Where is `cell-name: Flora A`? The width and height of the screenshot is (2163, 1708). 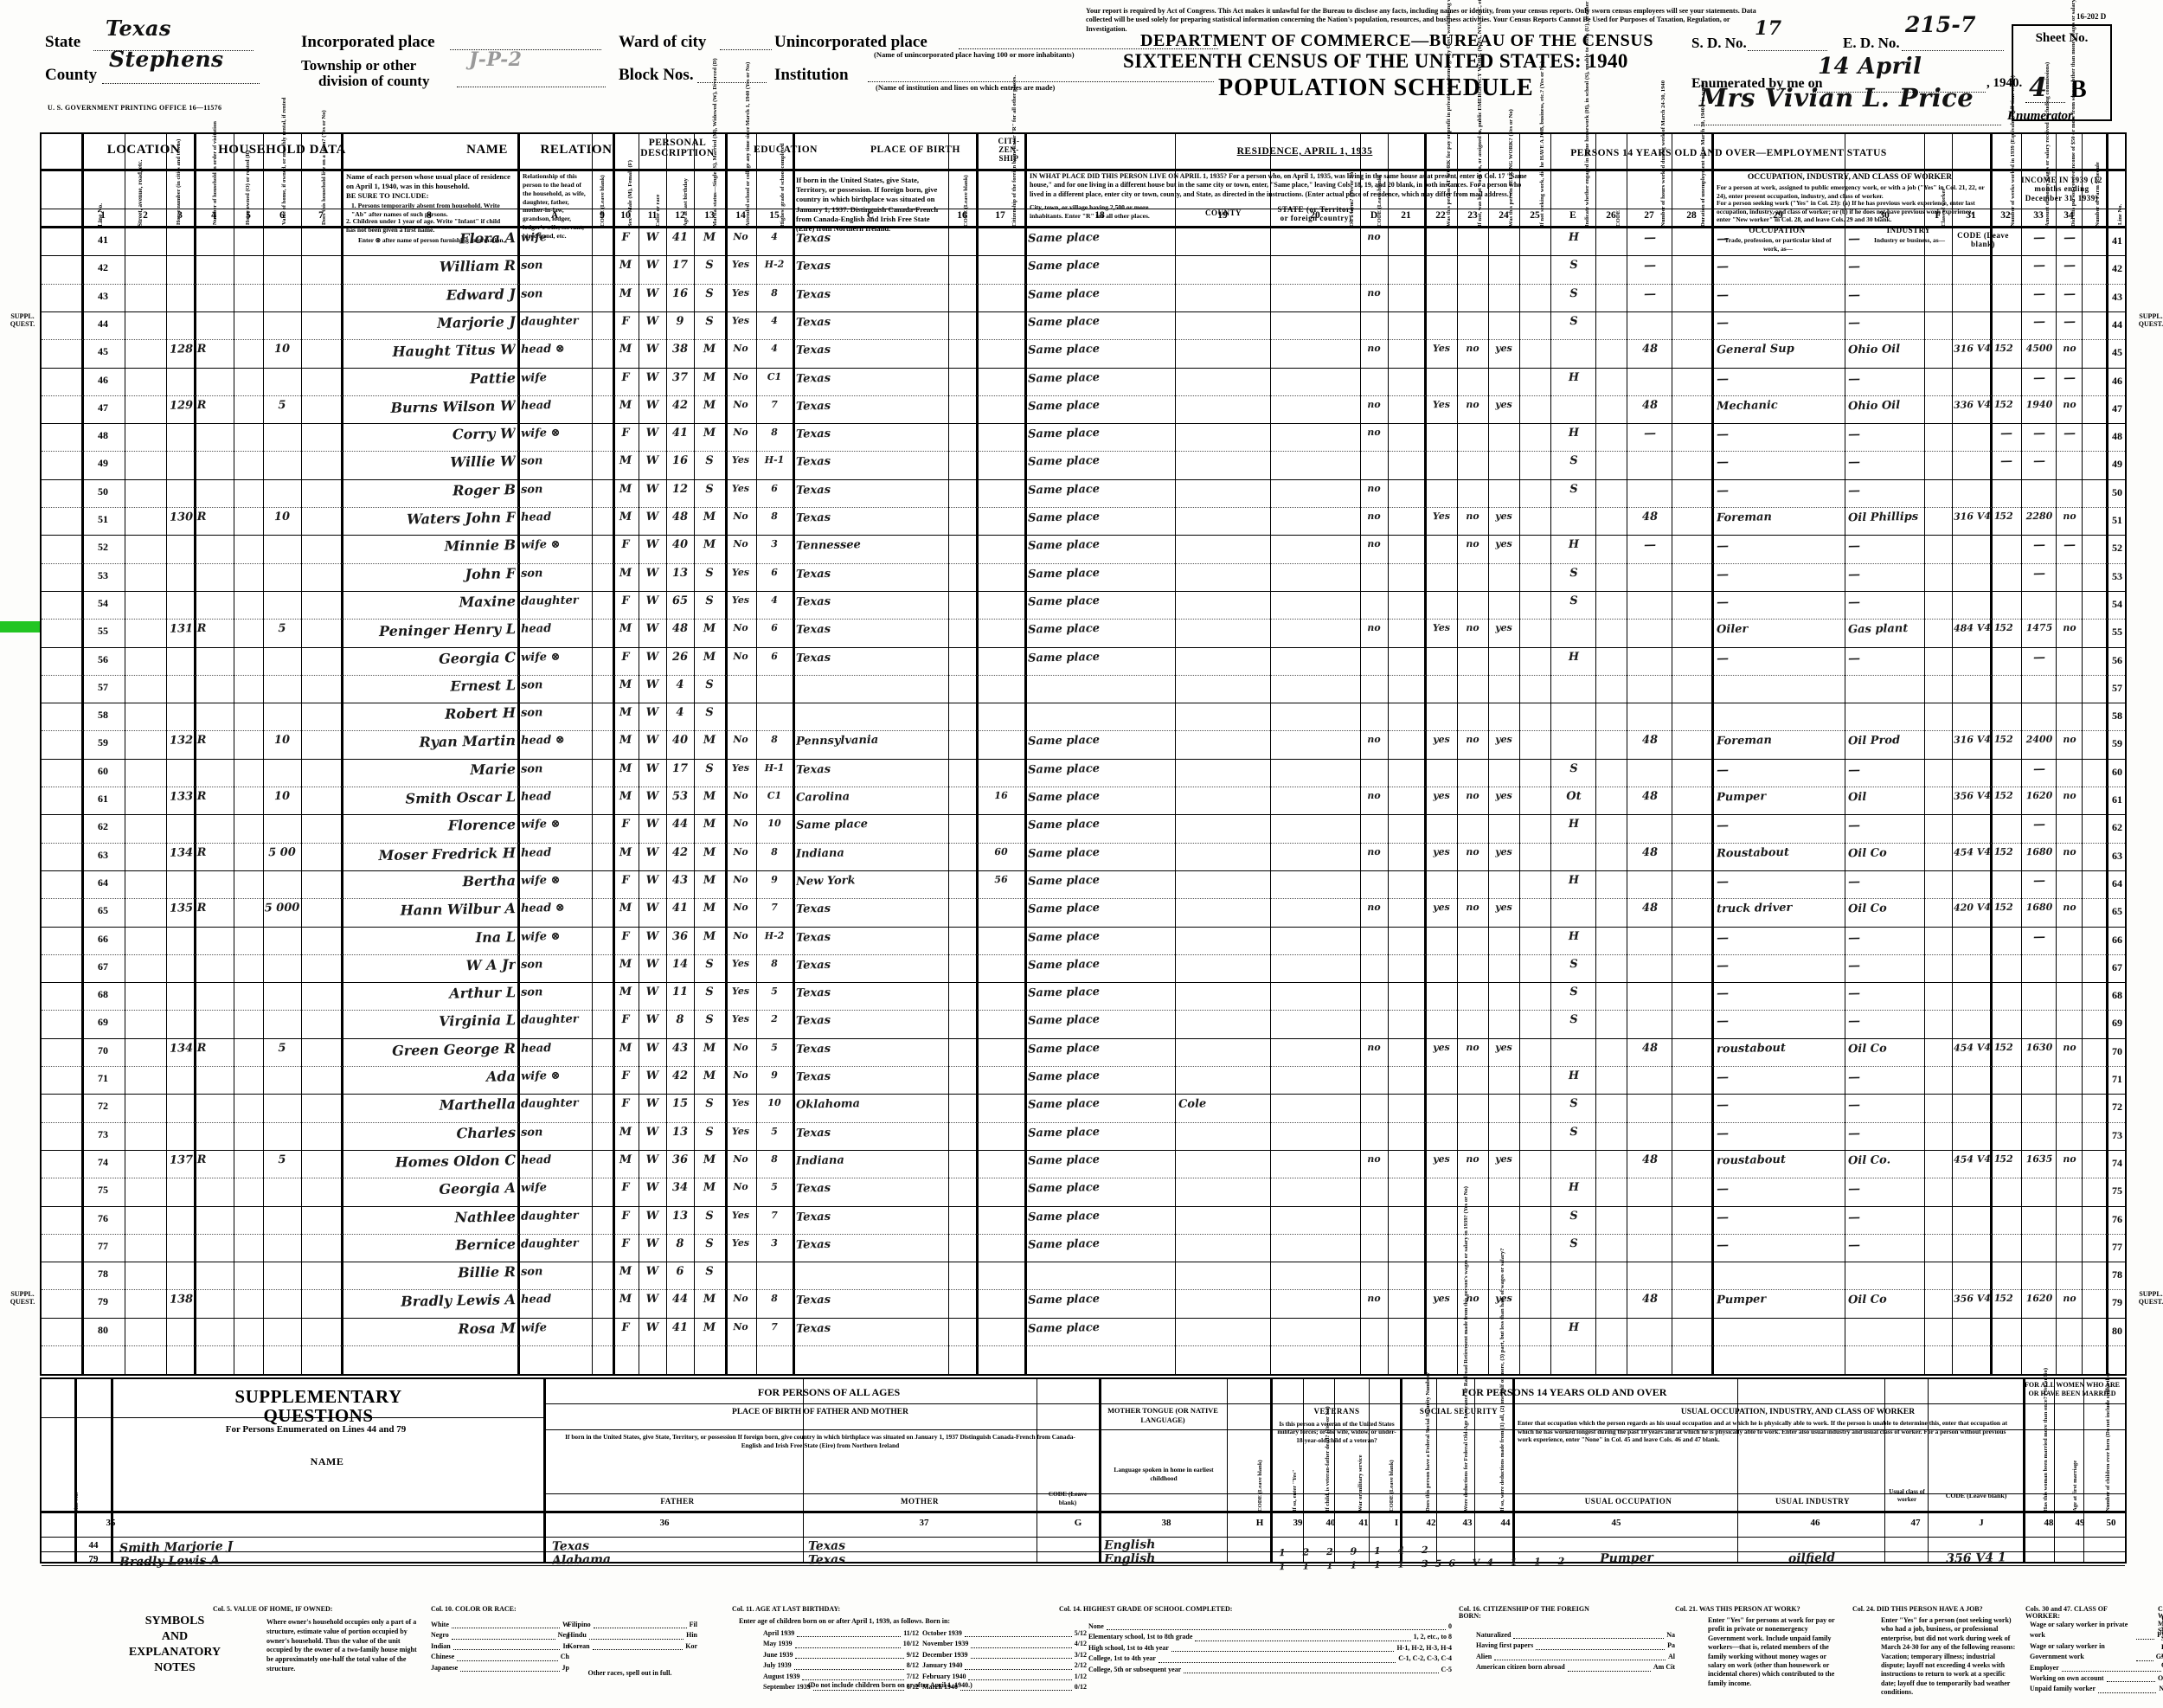 cell-name: Flora A is located at coordinates (488, 238).